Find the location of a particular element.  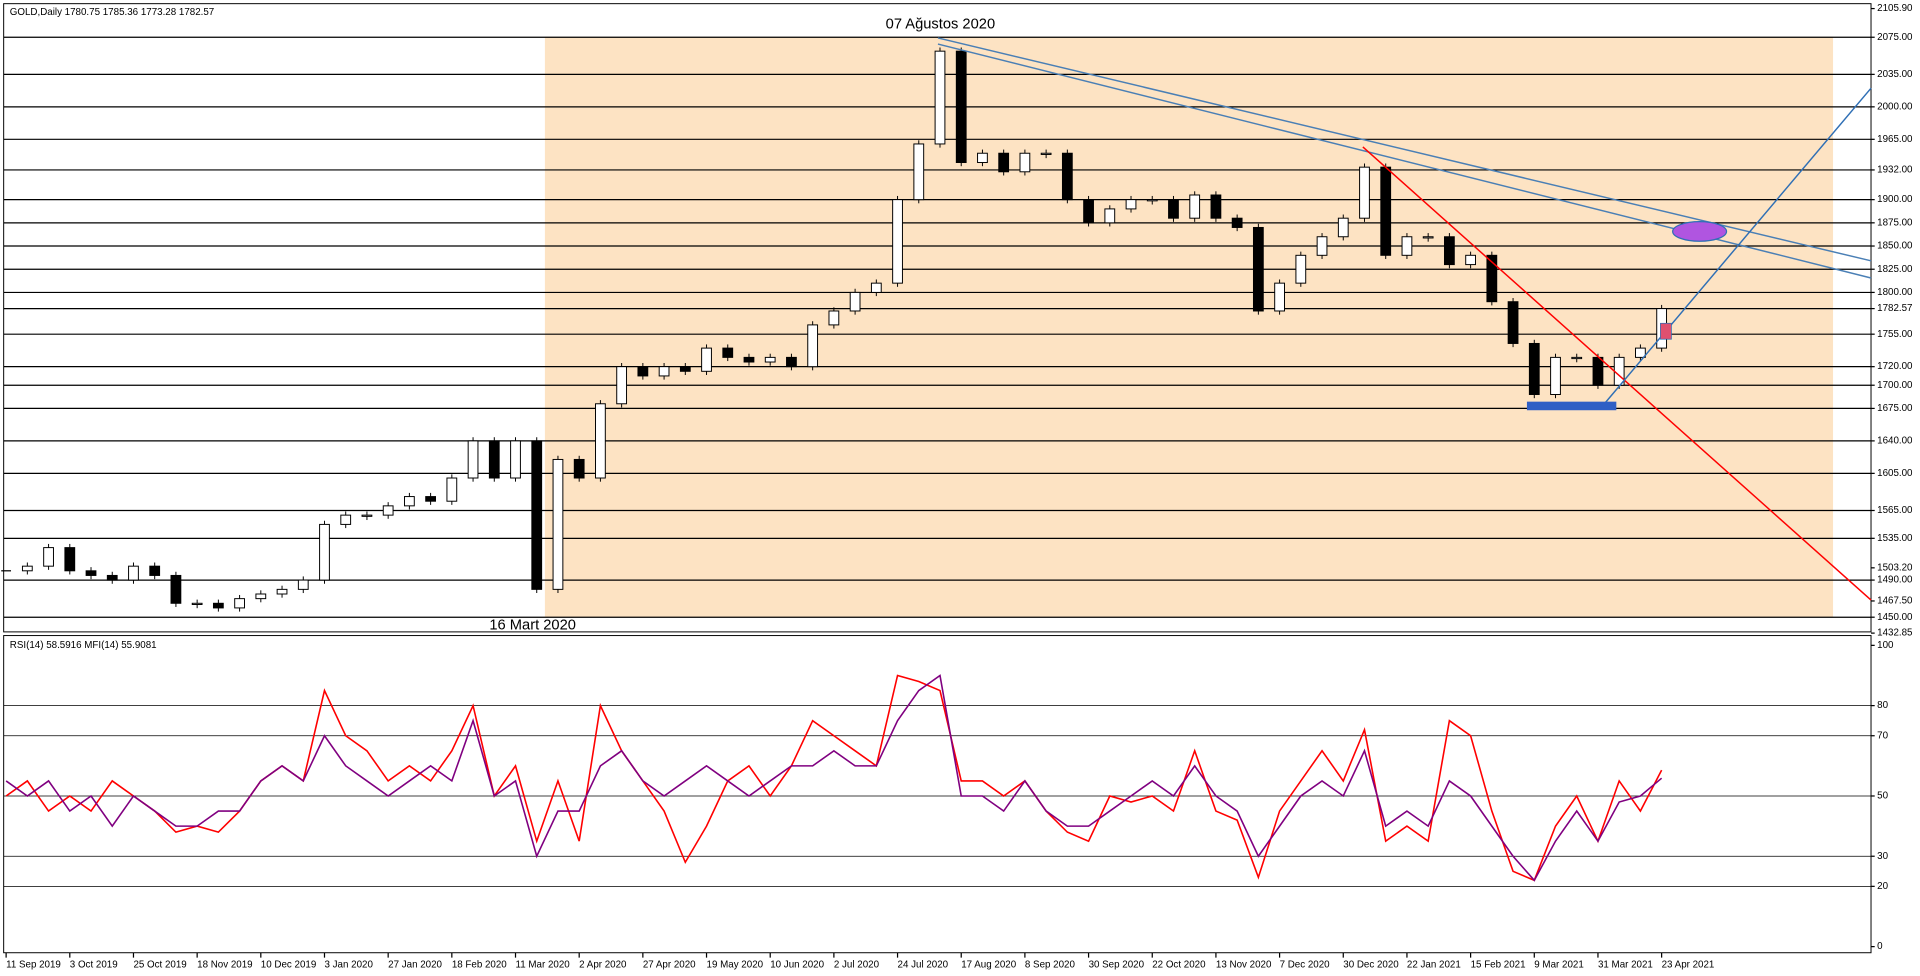

x-tick-label: 10 Dec 2019 is located at coordinates (288, 965).